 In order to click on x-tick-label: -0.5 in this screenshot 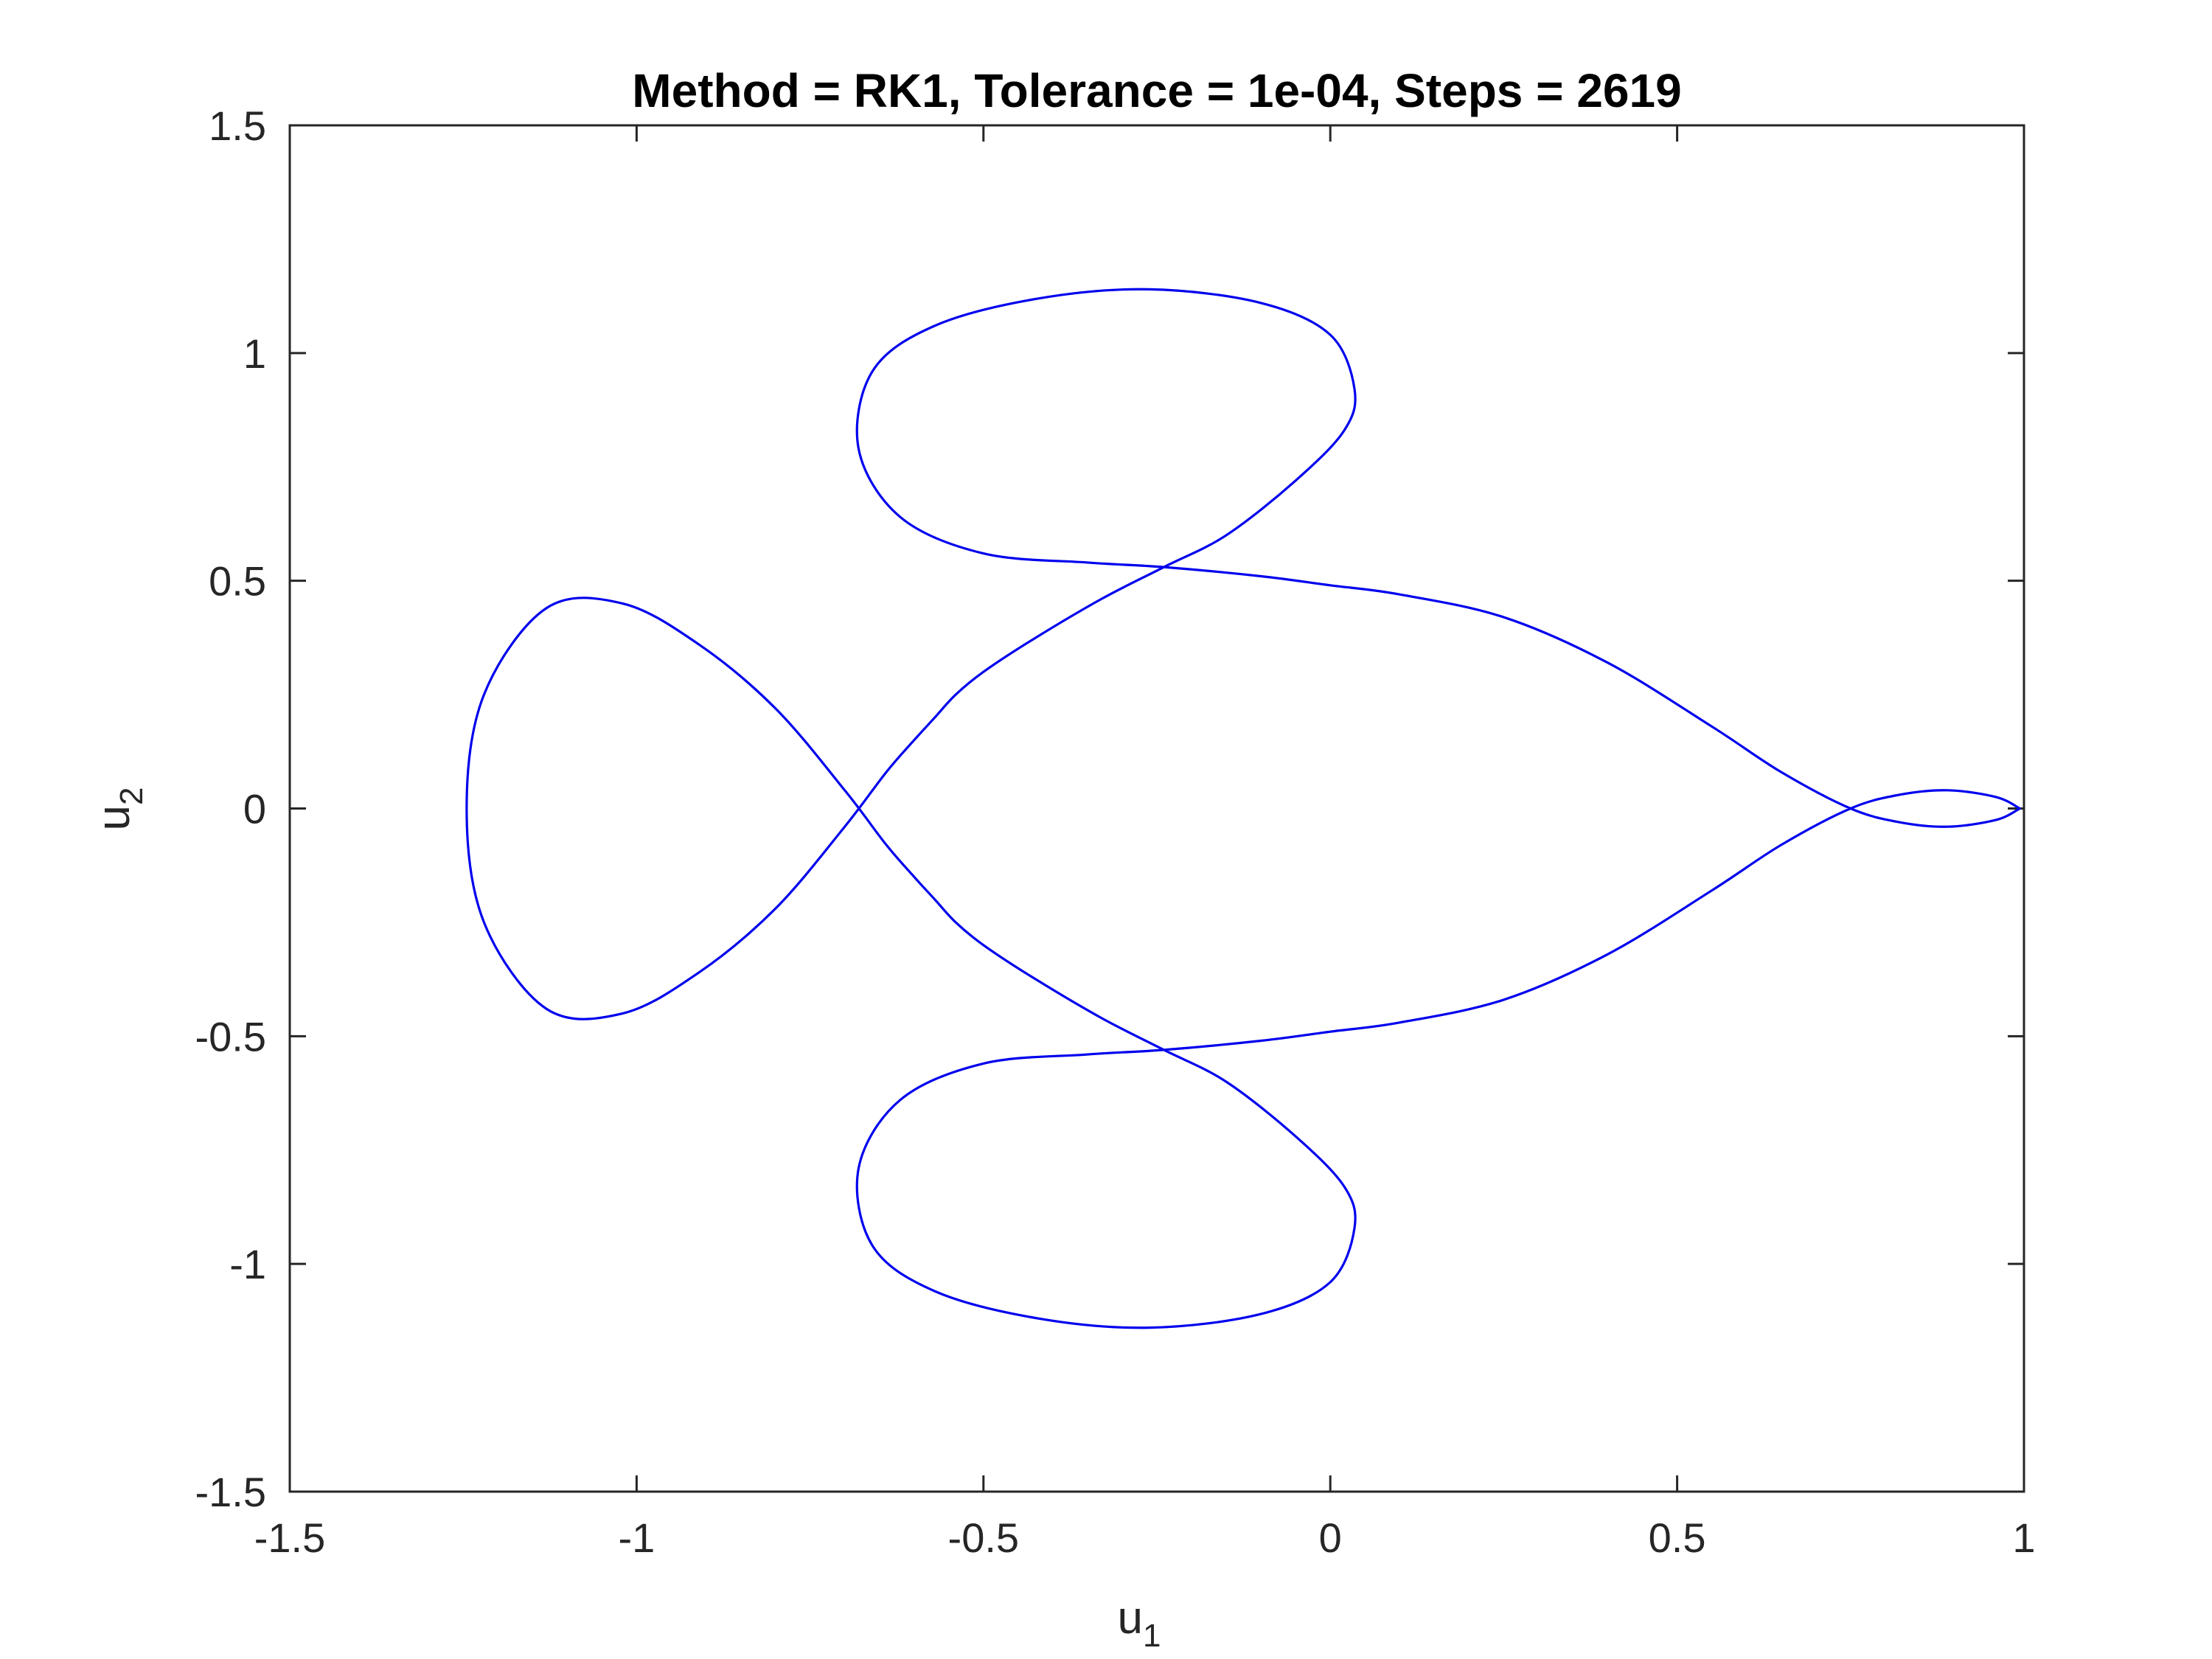, I will do `click(984, 1537)`.